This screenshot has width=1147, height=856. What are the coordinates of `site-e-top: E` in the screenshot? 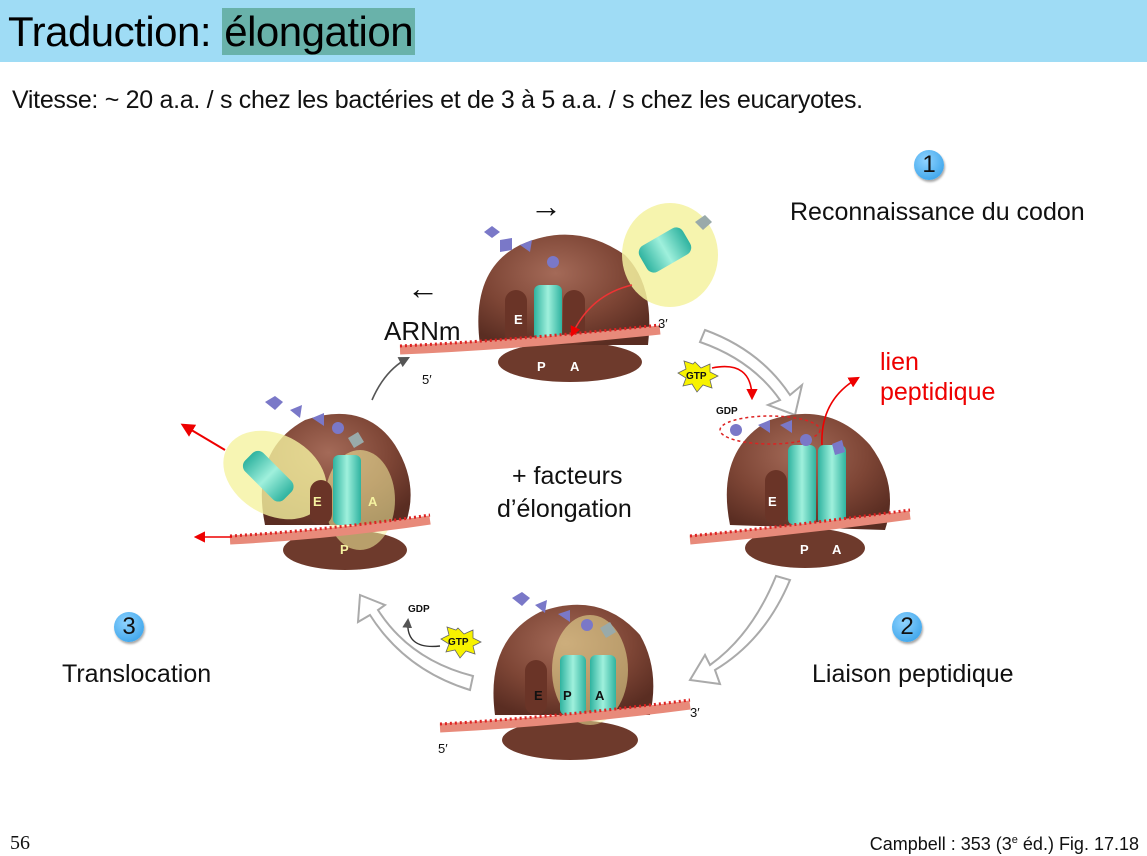 It's located at (518, 319).